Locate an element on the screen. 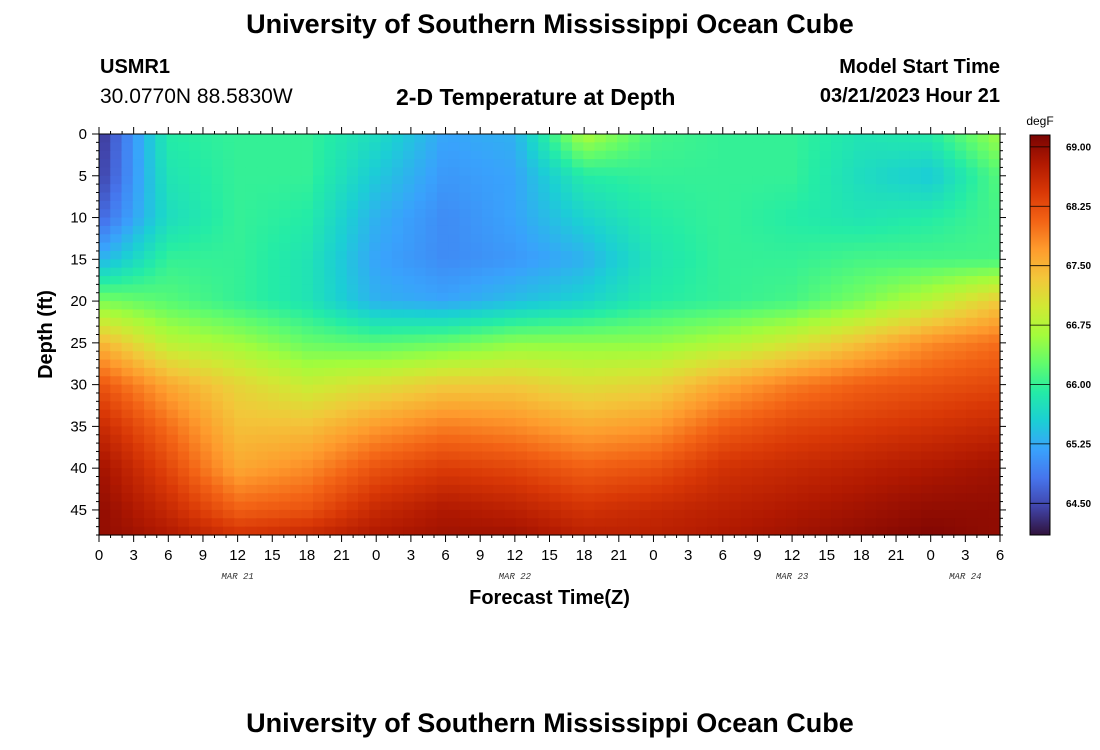  x-tick-label: 3 is located at coordinates (965, 555).